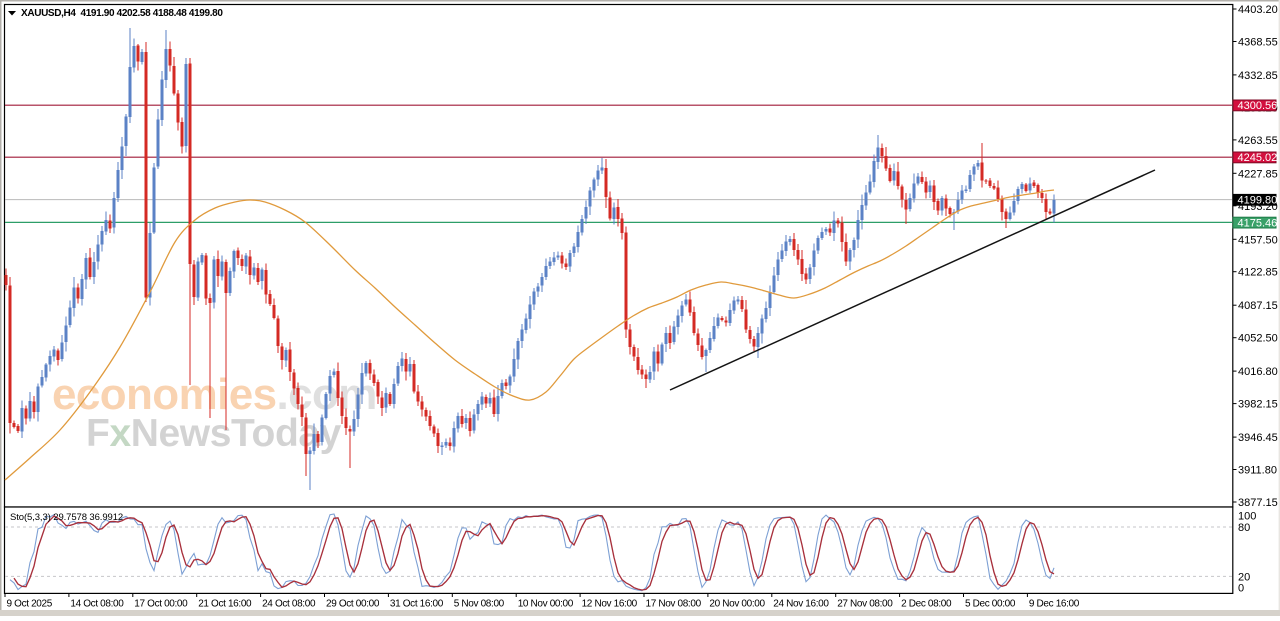 This screenshot has width=1280, height=621. I want to click on svg-text: 80, so click(1244, 528).